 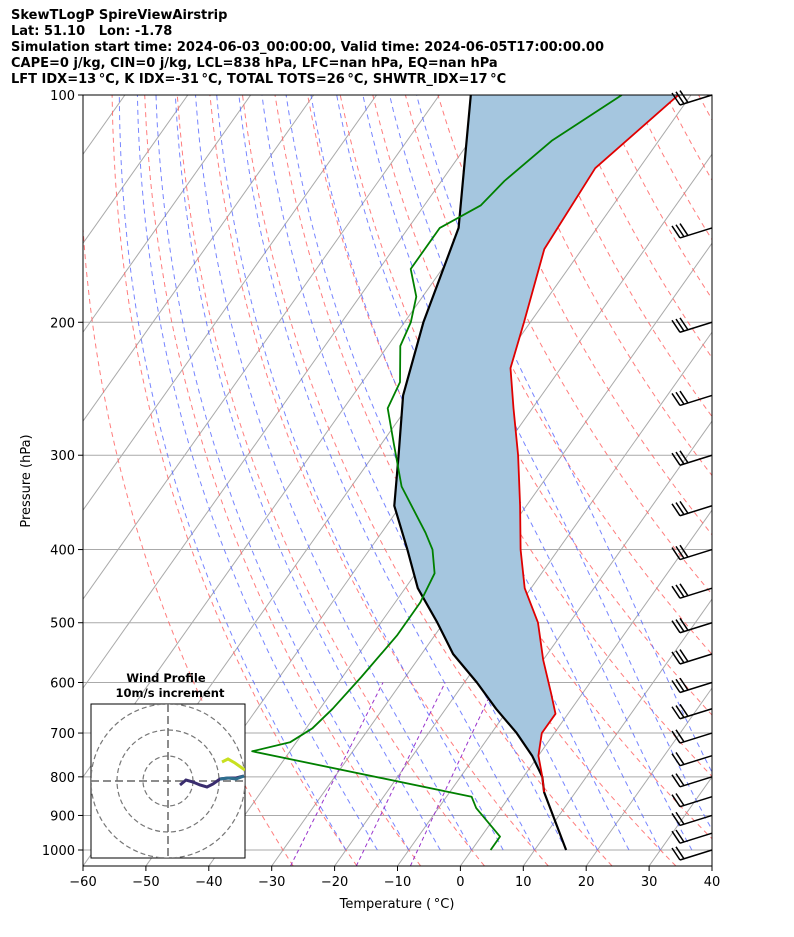 What do you see at coordinates (334, 882) in the screenshot?
I see `x-tick-label: −20` at bounding box center [334, 882].